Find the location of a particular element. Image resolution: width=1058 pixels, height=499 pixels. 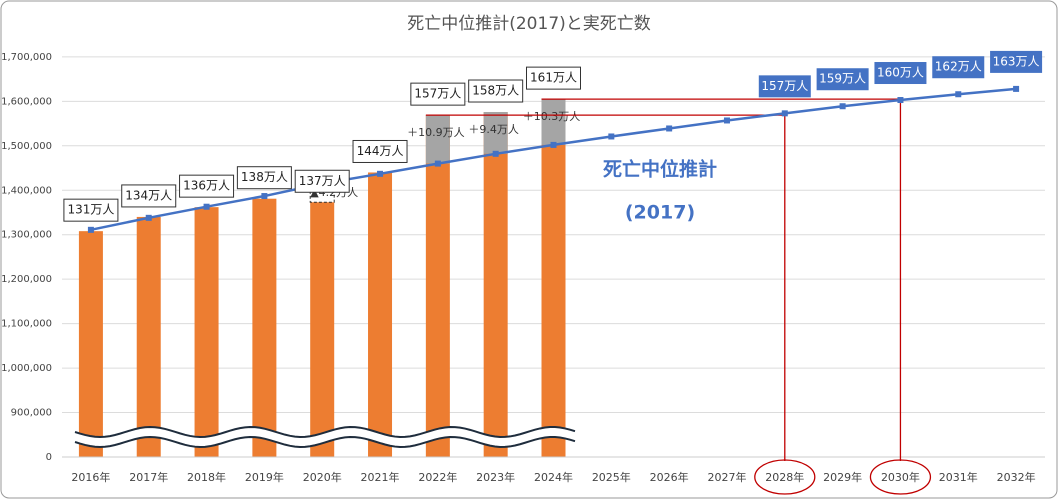

bar-value-label: 136万人 is located at coordinates (206, 186).